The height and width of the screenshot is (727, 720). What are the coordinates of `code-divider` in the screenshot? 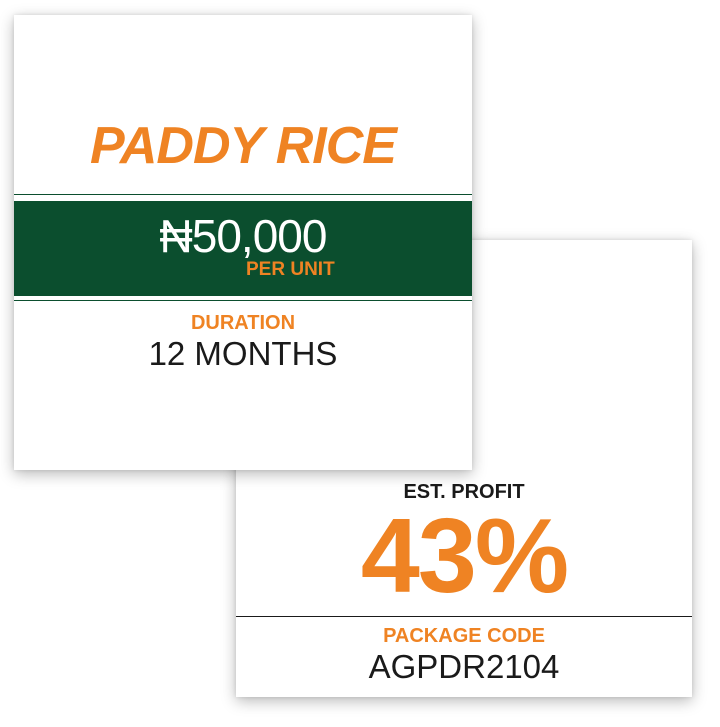 It's located at (464, 616).